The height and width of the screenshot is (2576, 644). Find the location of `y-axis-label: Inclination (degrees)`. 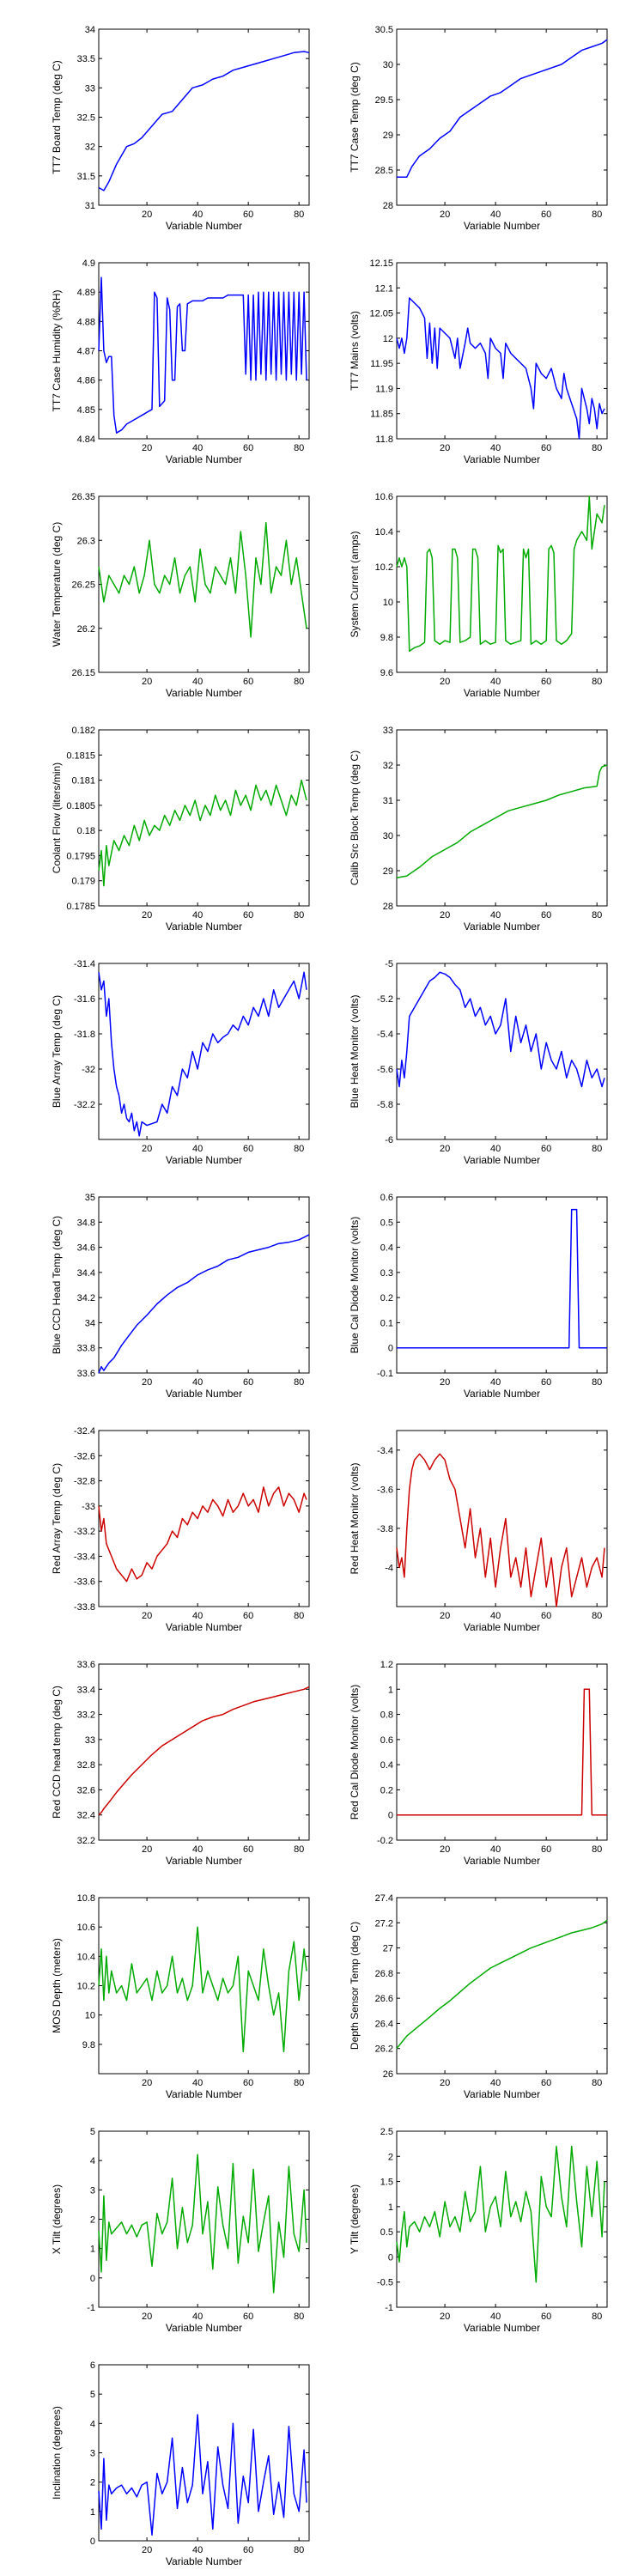

y-axis-label: Inclination (degrees) is located at coordinates (57, 2453).